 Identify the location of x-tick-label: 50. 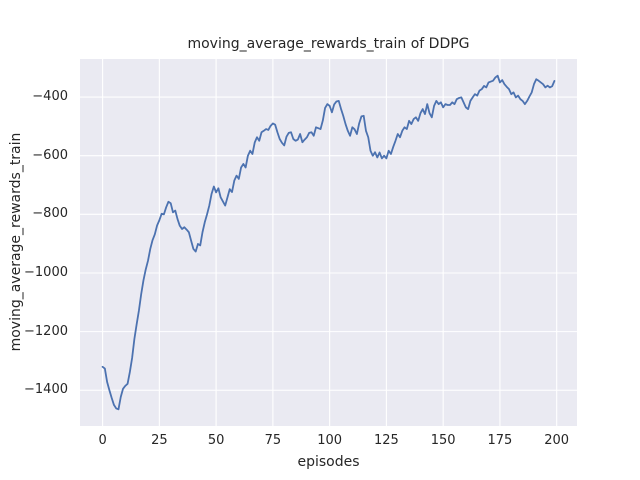
(216, 440).